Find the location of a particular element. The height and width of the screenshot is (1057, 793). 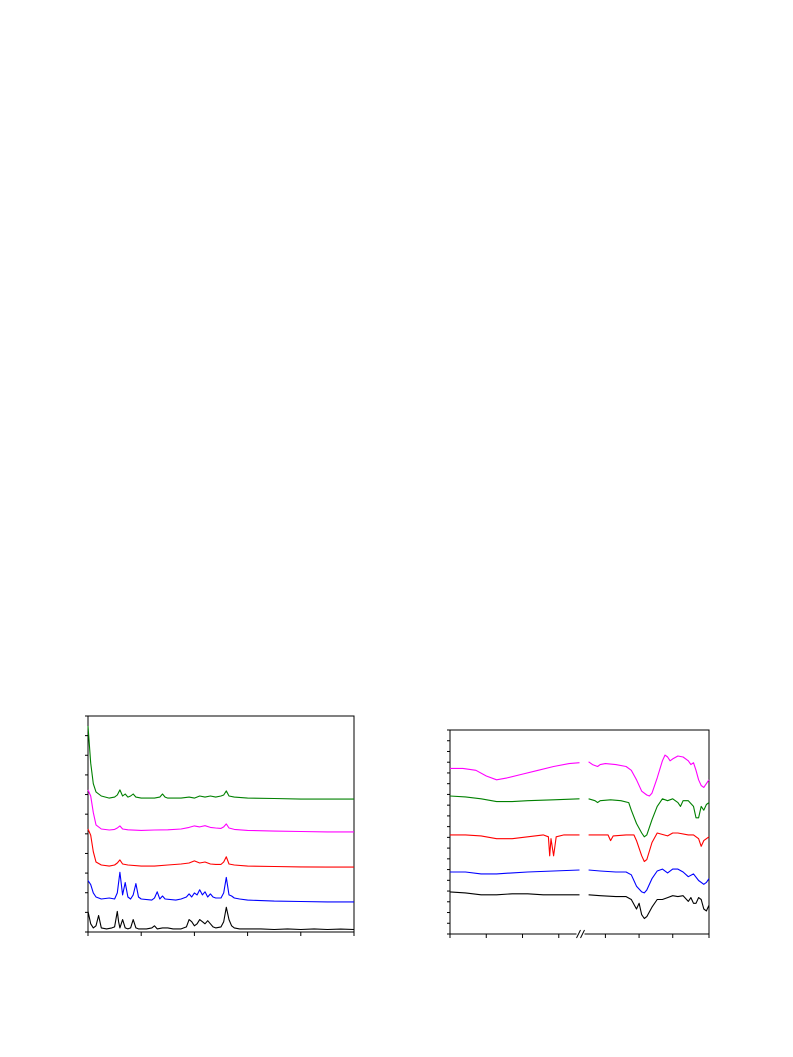

ftir-chart is located at coordinates (578, 834).